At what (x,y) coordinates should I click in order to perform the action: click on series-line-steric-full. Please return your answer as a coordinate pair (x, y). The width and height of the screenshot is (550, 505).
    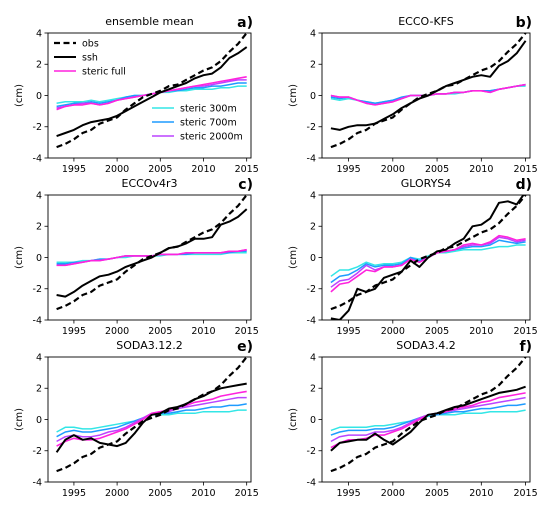
    Looking at the image, I should click on (428, 263).